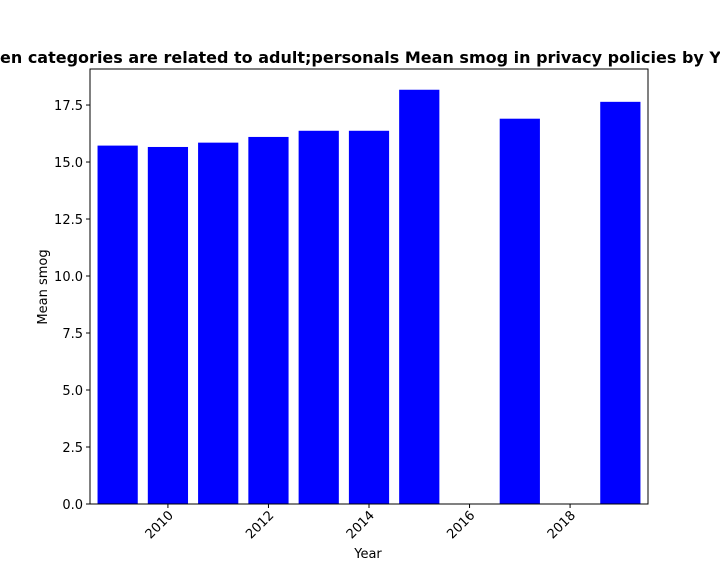 The height and width of the screenshot is (576, 720). I want to click on x-tick-label-2014: 2014, so click(361, 525).